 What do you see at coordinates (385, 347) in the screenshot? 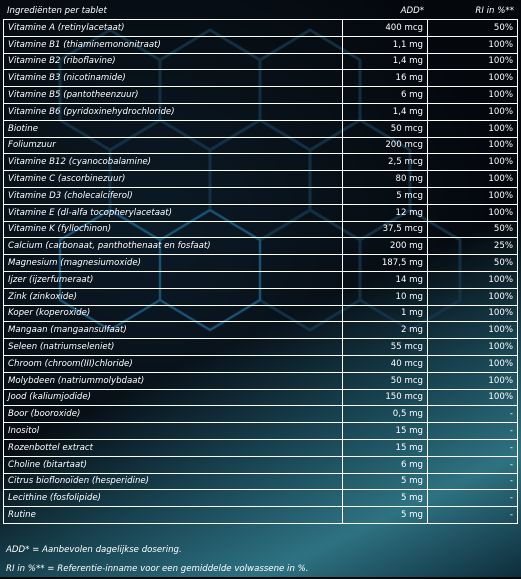
I see `ingredient-amount: 55 mcg` at bounding box center [385, 347].